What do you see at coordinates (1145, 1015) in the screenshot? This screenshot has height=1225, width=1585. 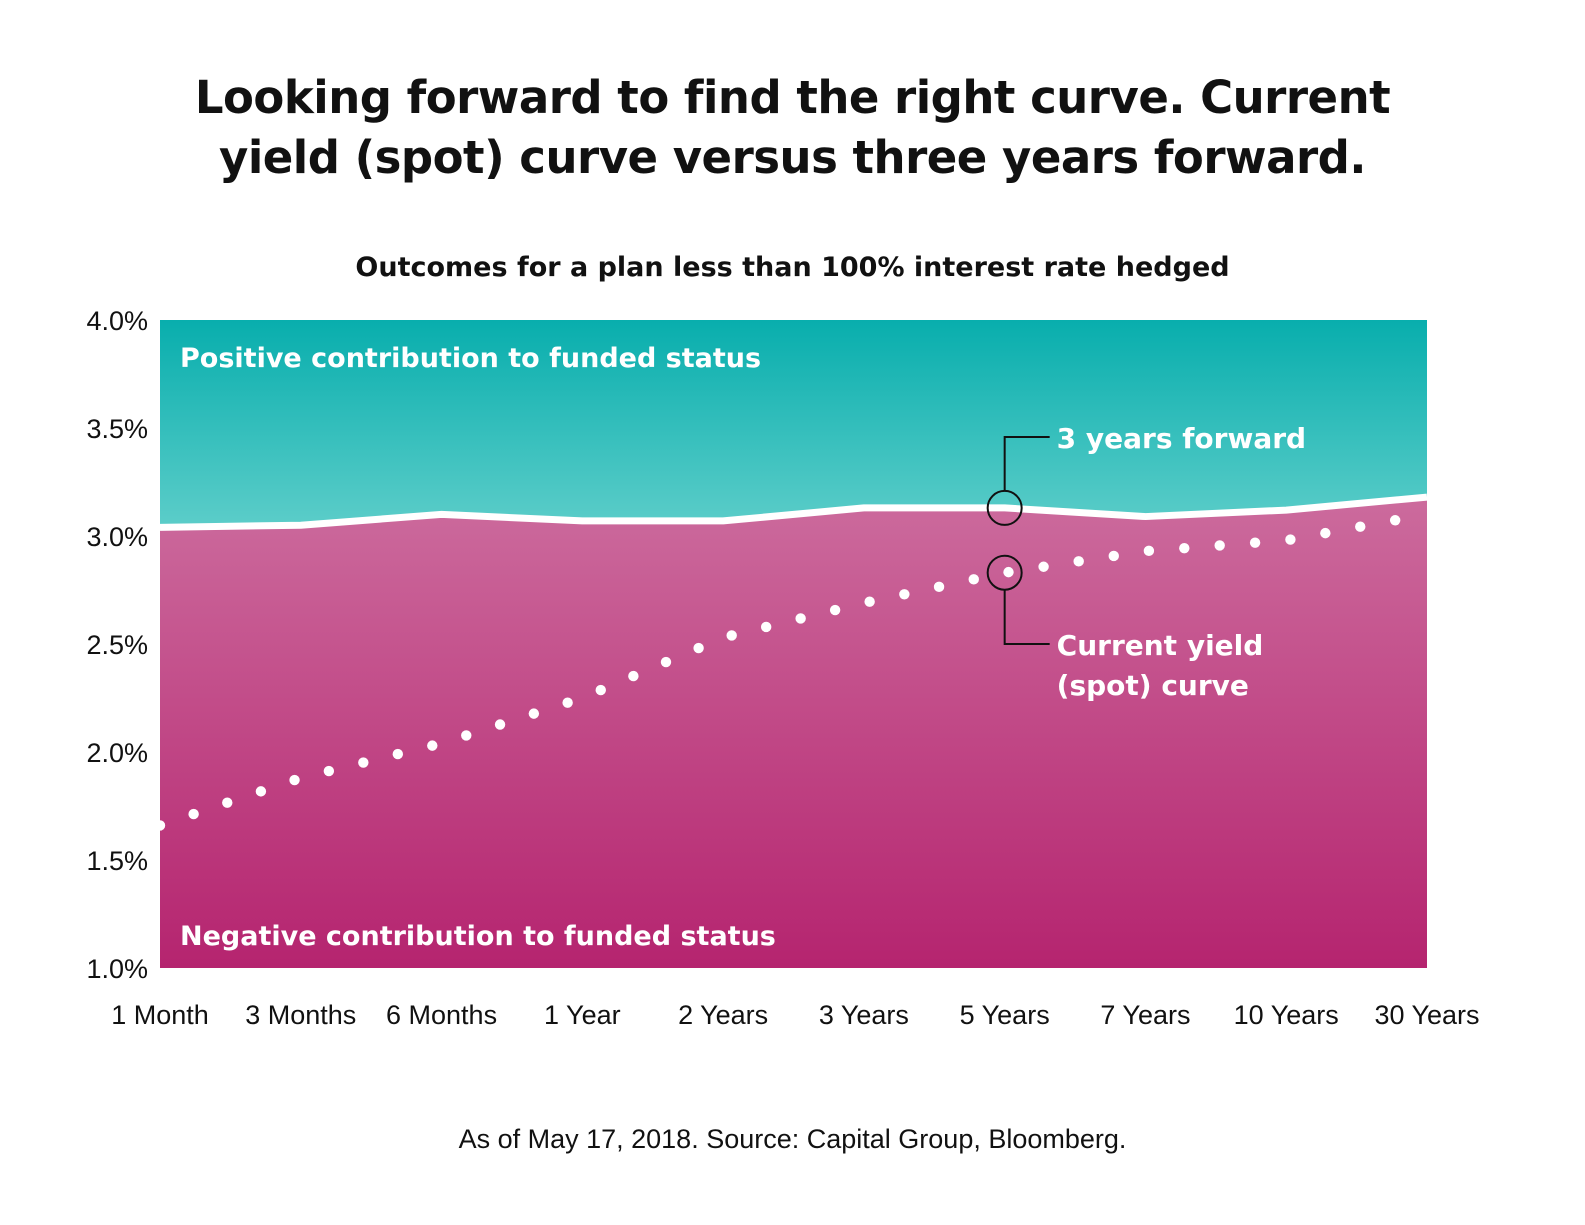 I see `x-tick-label: 7 Years` at bounding box center [1145, 1015].